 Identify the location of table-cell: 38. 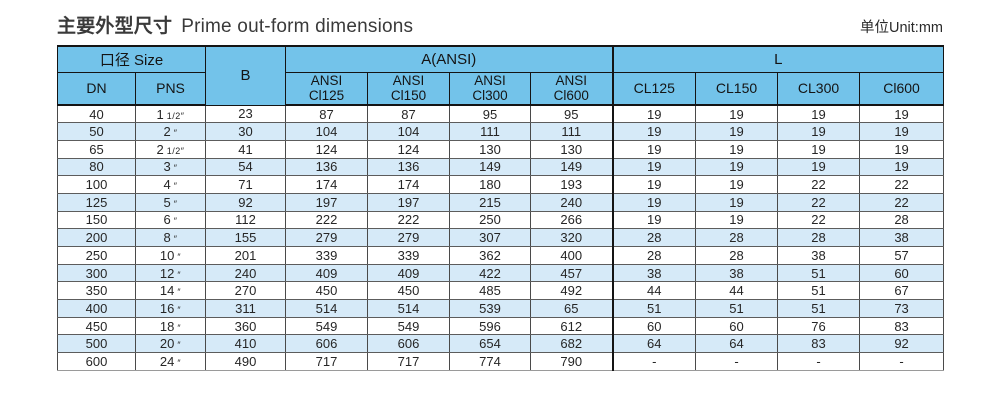
(902, 237).